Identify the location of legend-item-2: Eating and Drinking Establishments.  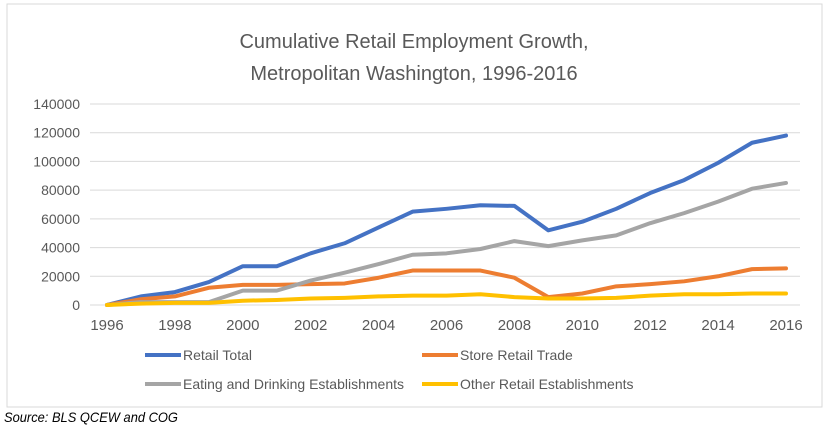
(274, 384).